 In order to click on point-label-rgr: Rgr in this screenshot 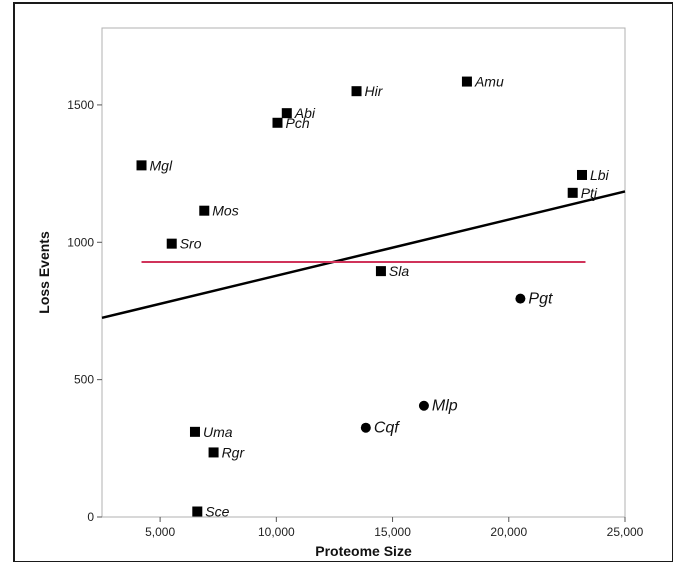, I will do `click(234, 452)`.